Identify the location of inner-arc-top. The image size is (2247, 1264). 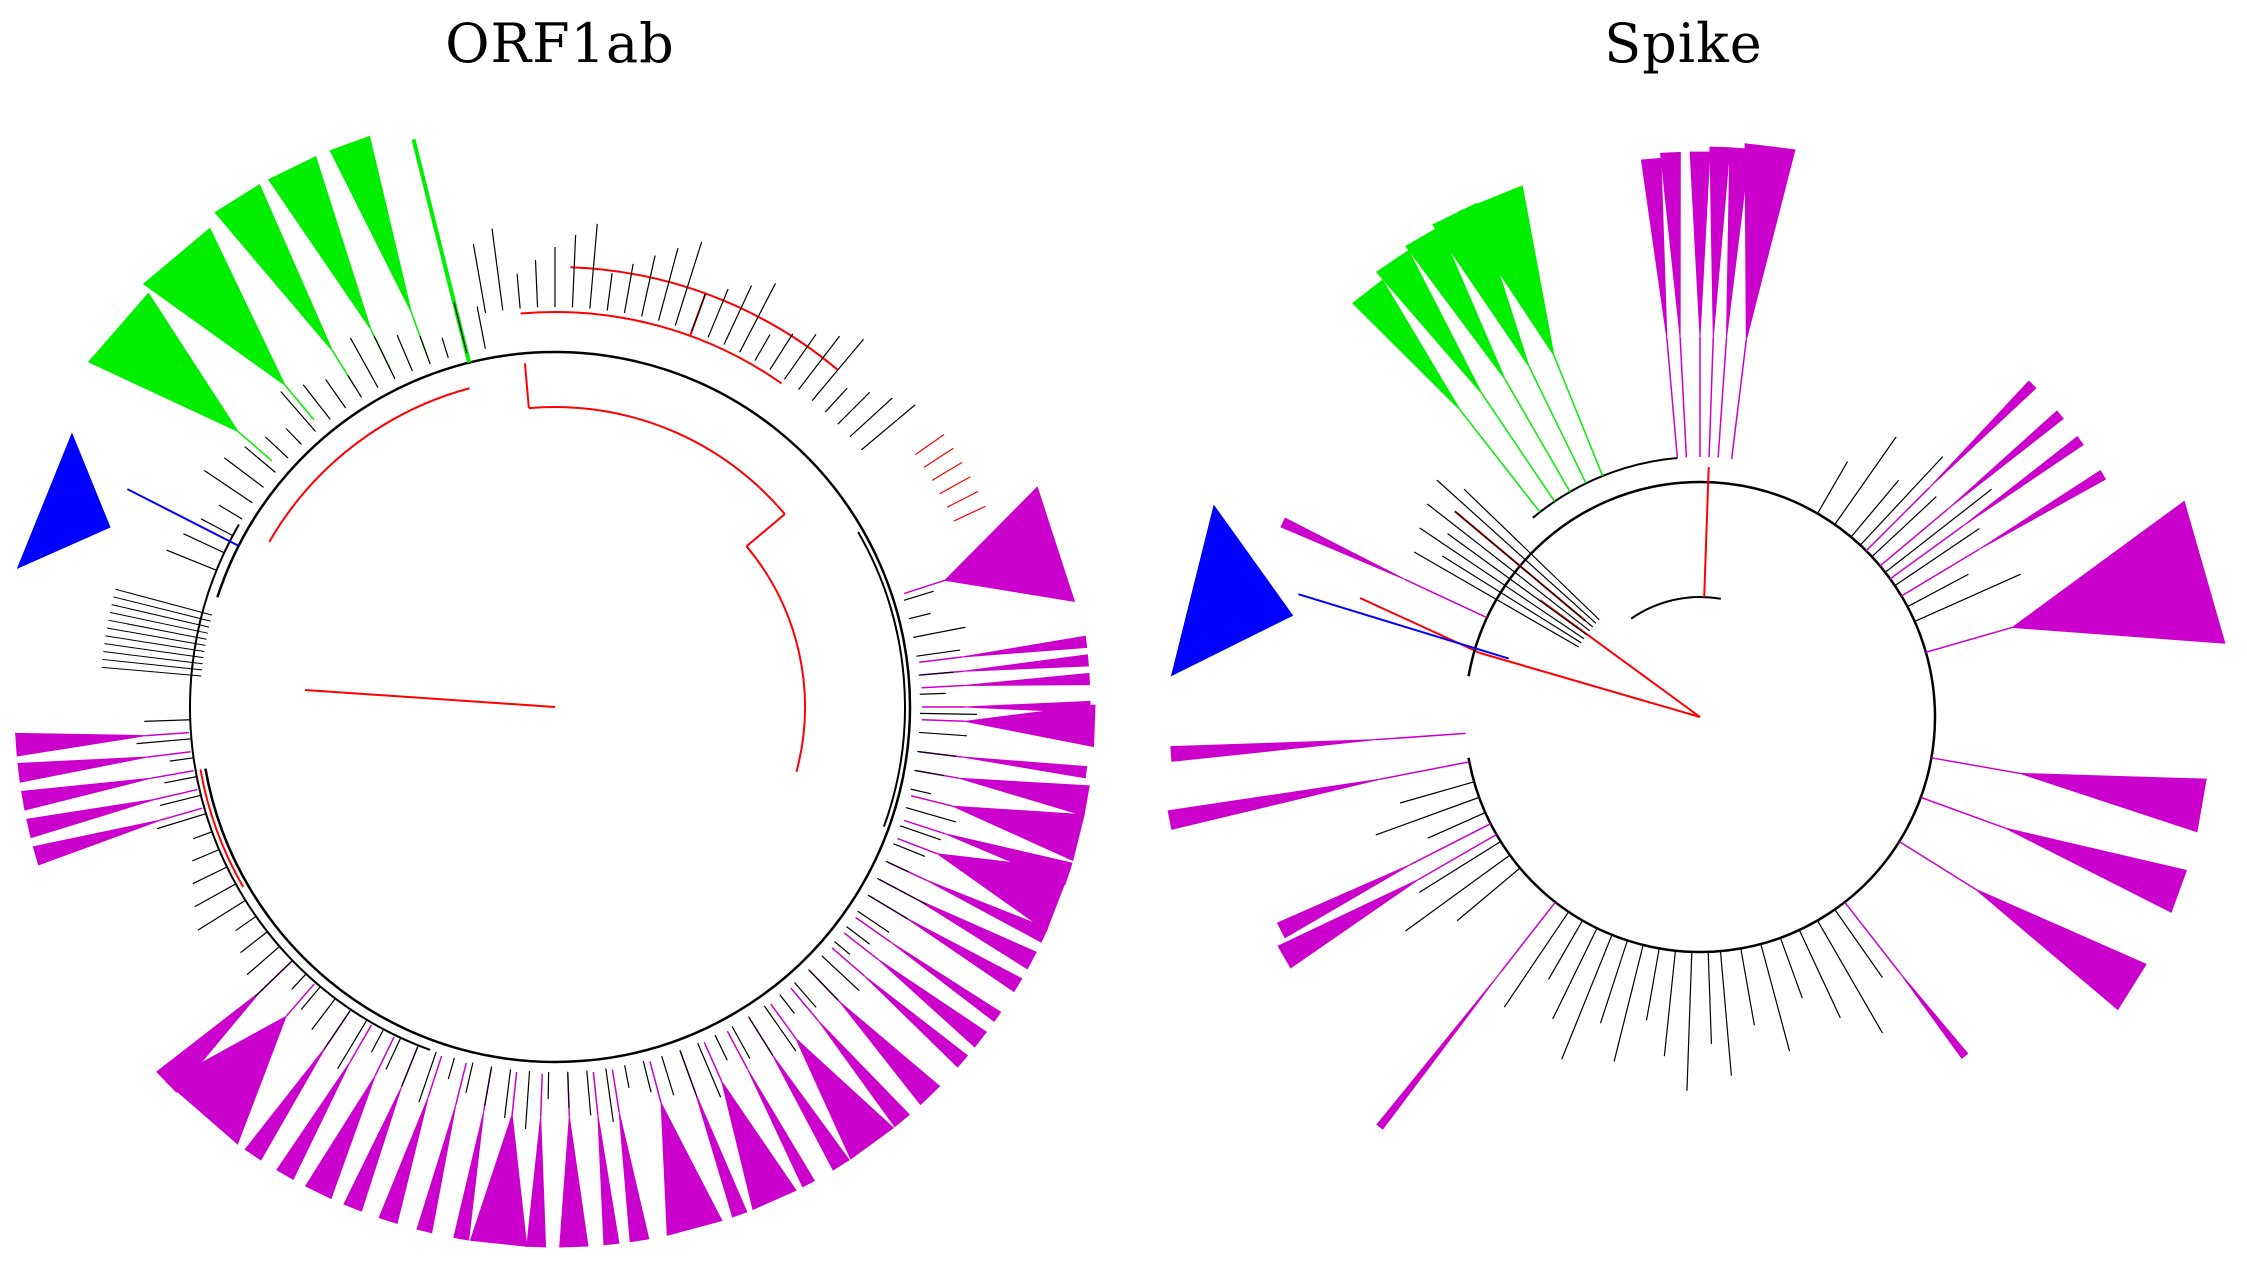
(1605, 487).